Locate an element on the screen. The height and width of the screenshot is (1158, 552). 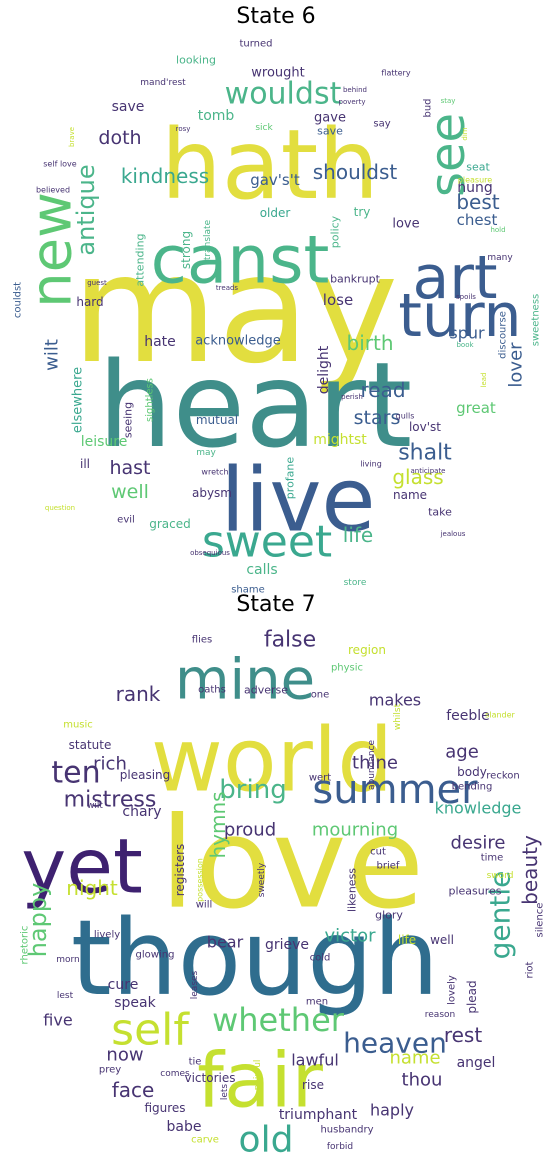
cloud-word: mutual is located at coordinates (217, 420).